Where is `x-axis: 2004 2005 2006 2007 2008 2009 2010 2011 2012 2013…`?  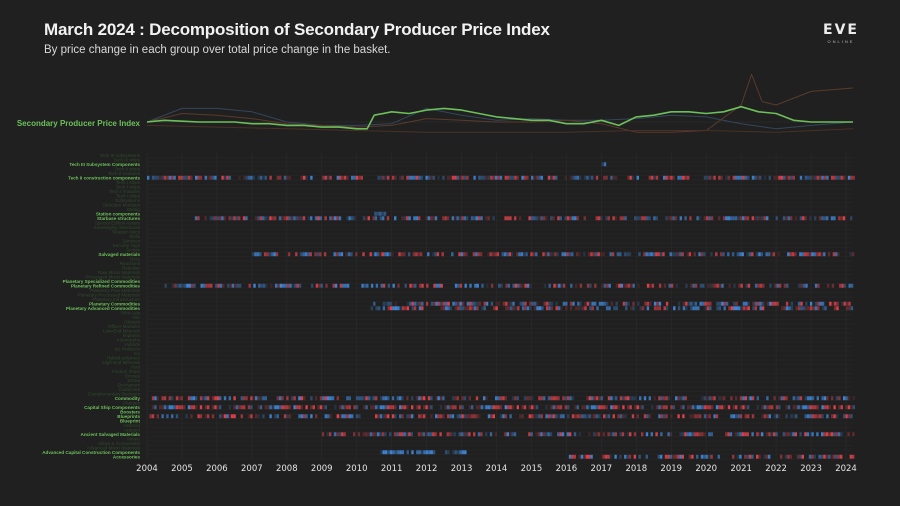
x-axis: 2004 2005 2006 2007 2008 2009 2010 2011 2012 2013… is located at coordinates (496, 469).